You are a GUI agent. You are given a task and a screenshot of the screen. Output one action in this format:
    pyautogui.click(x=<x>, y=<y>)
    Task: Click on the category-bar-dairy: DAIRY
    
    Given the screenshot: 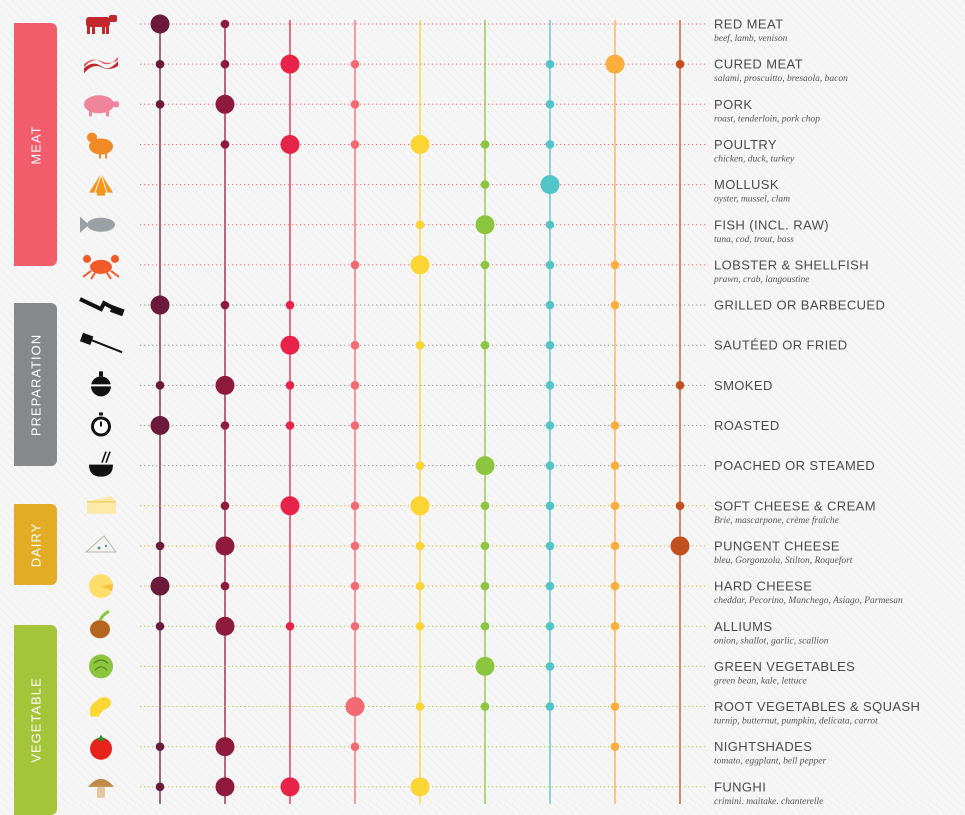 What is the action you would take?
    pyautogui.click(x=35, y=544)
    